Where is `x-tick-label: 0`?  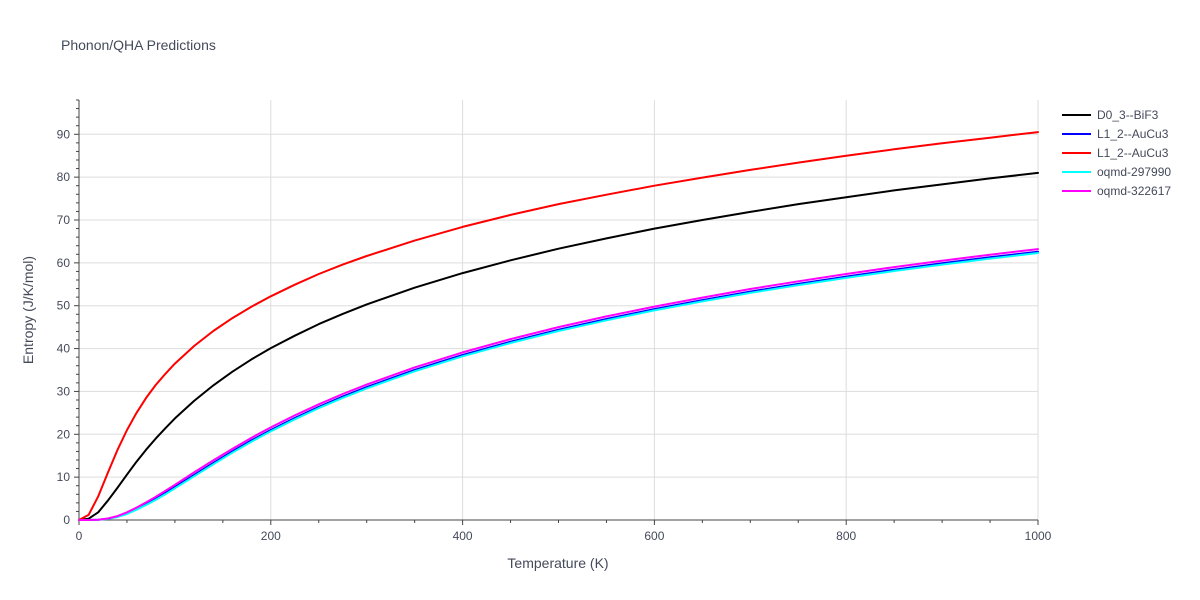 x-tick-label: 0 is located at coordinates (79, 536).